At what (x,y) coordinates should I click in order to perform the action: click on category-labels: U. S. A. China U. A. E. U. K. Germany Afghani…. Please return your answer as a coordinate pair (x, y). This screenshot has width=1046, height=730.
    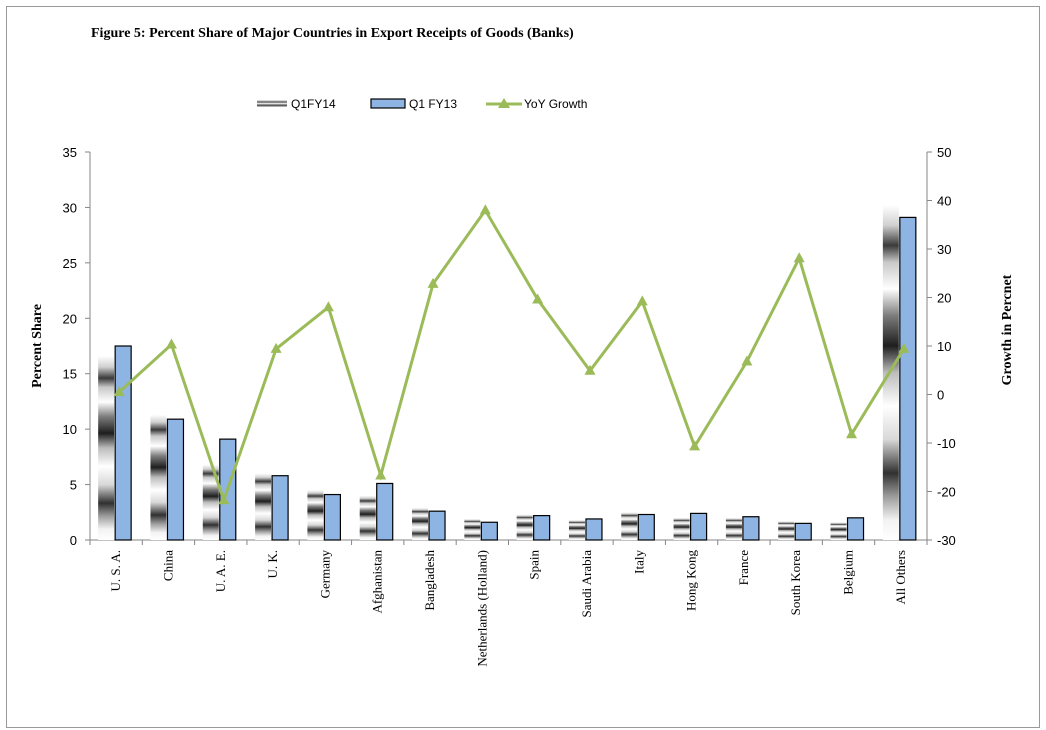
    Looking at the image, I should click on (508, 608).